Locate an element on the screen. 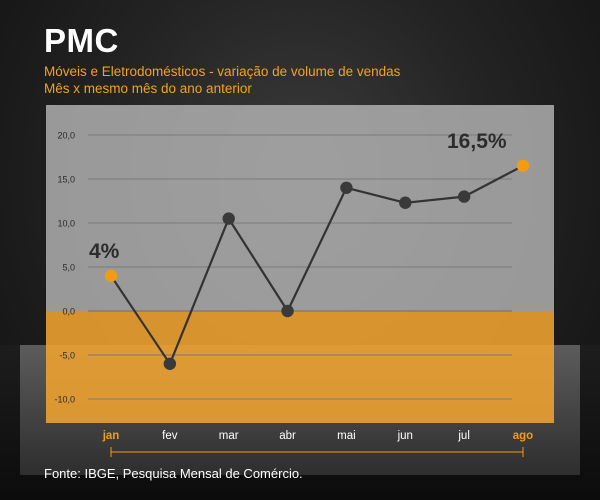  y-axis-ticks: 20,0 15,0 10,0 5,0 0,0 -5,0 -10,0 is located at coordinates (64, 268).